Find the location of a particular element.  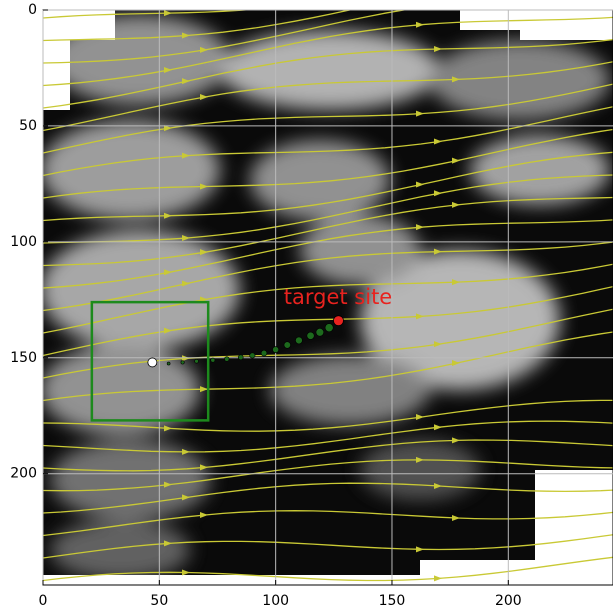

x-tick-label: 150 is located at coordinates (392, 601).